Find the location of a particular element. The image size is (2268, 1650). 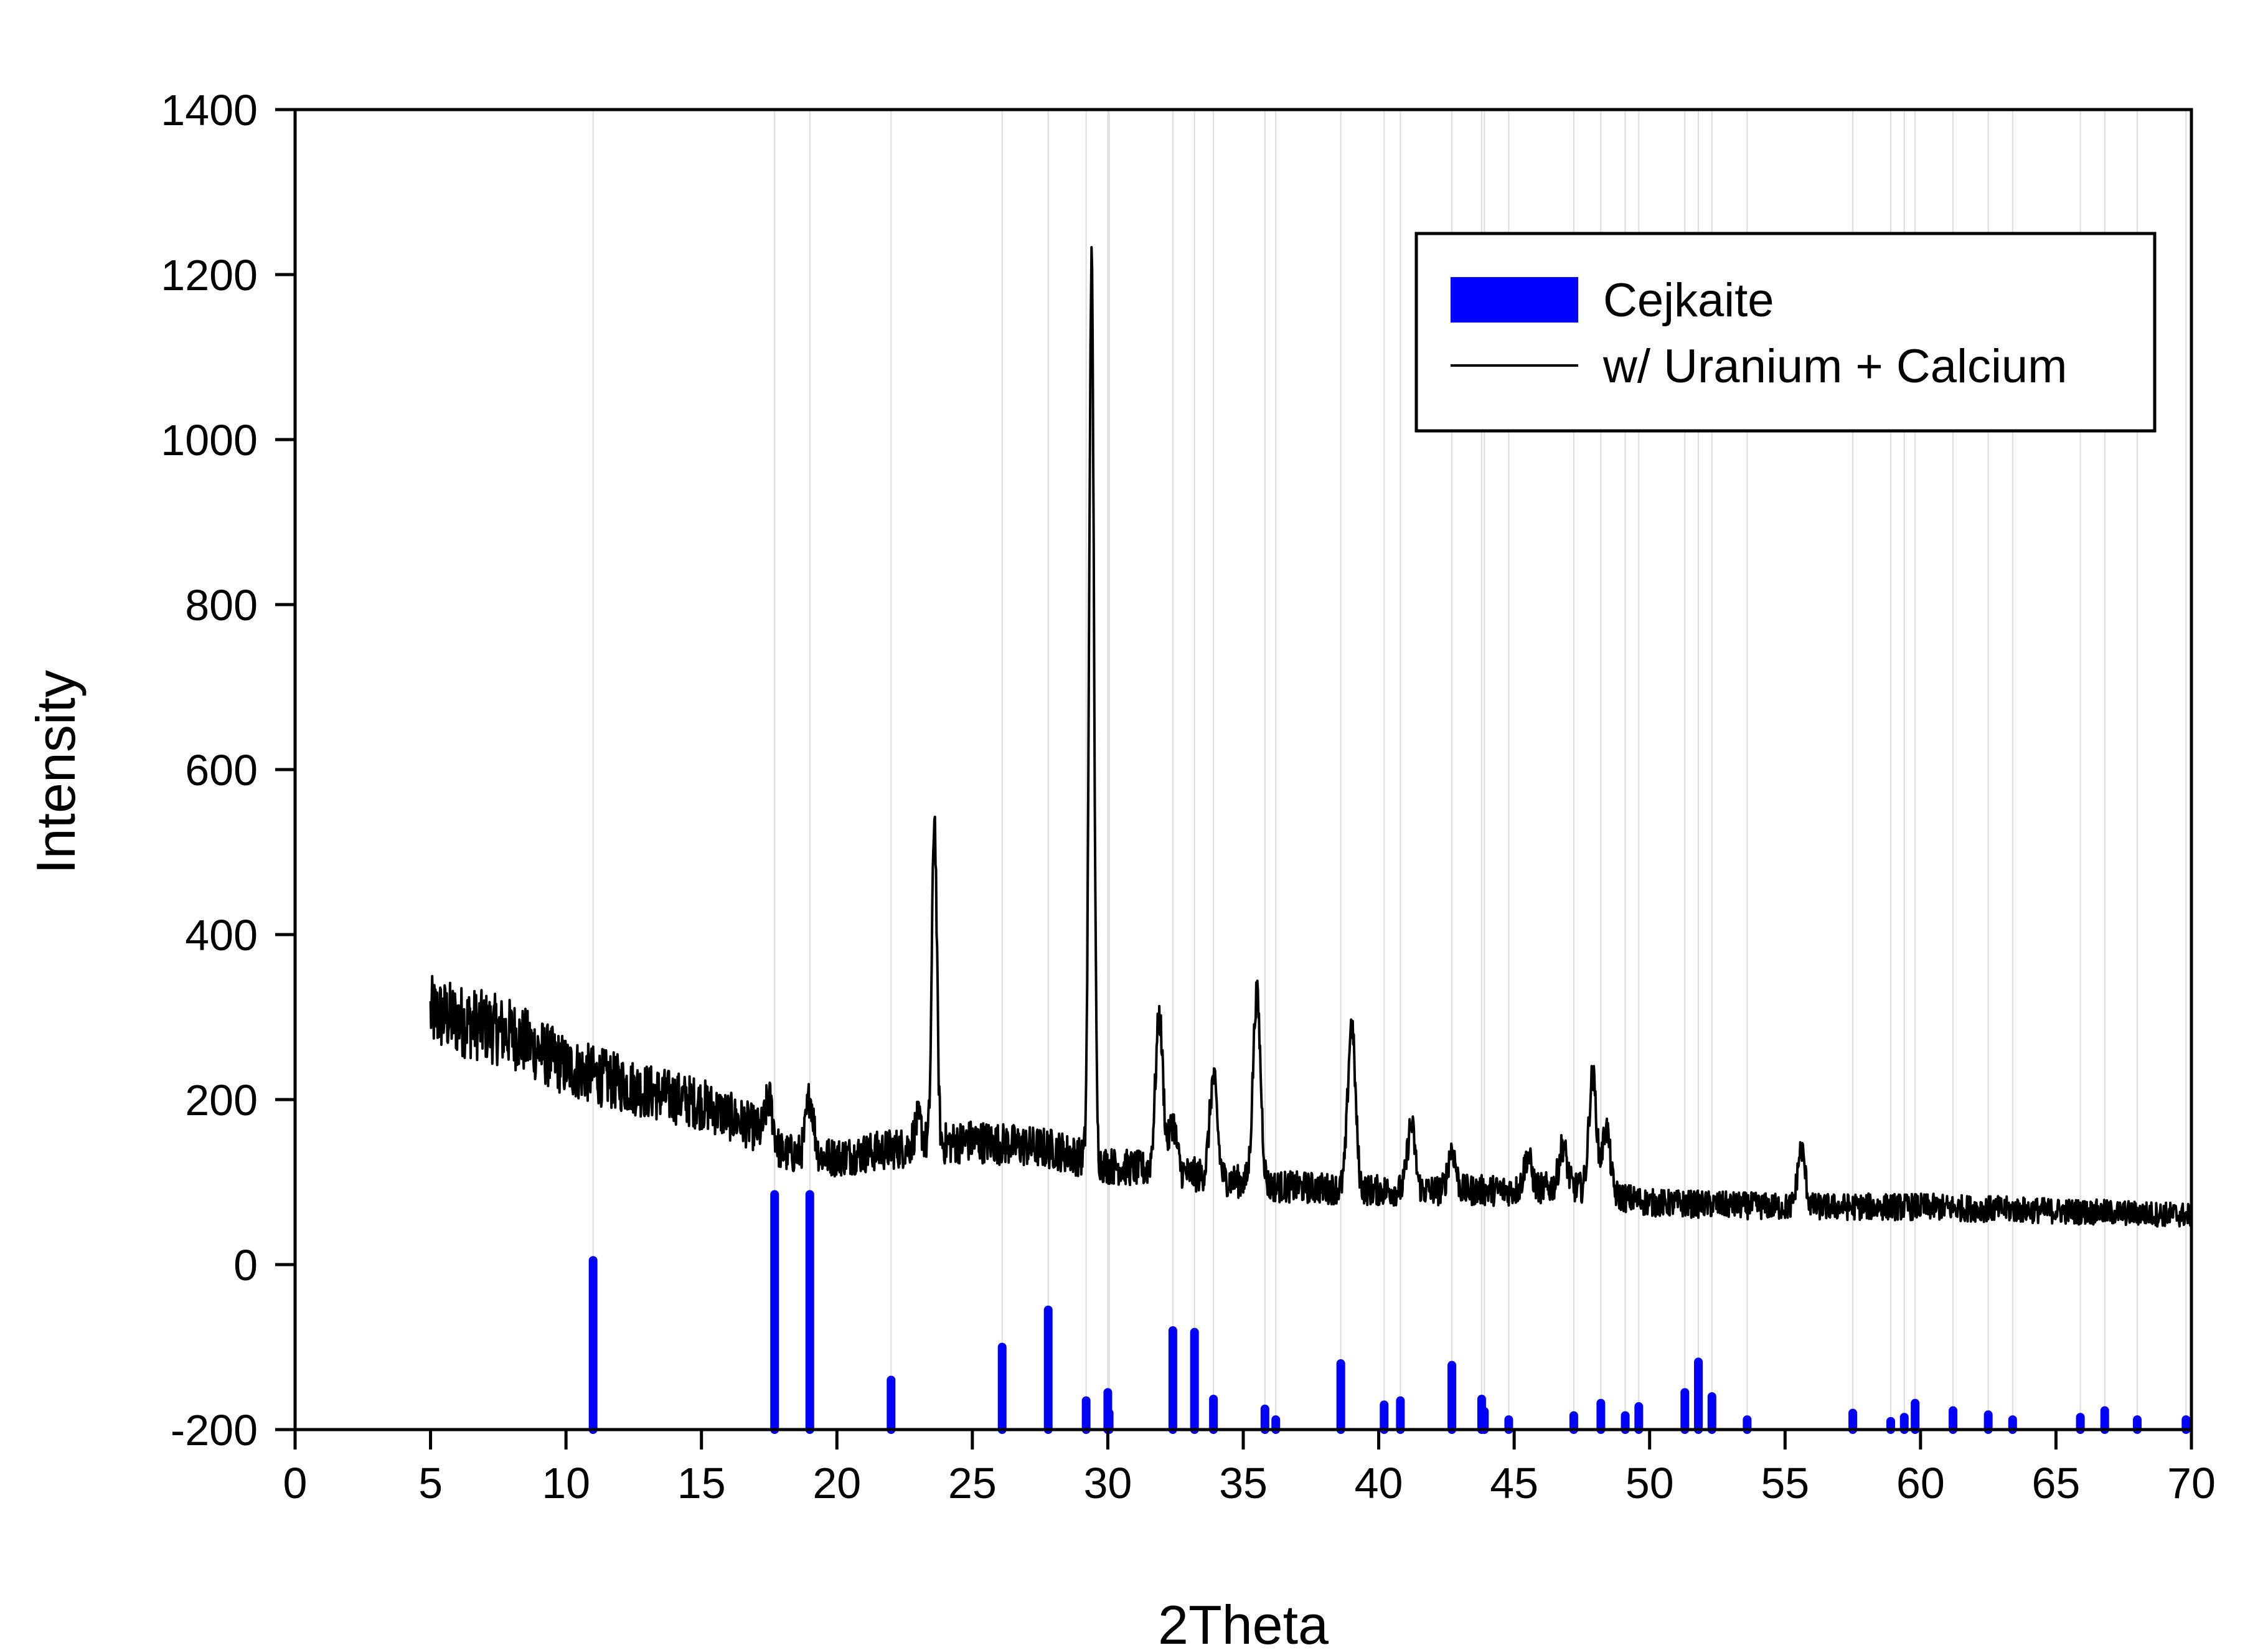

x-tick-label: 70 is located at coordinates (2191, 1483).